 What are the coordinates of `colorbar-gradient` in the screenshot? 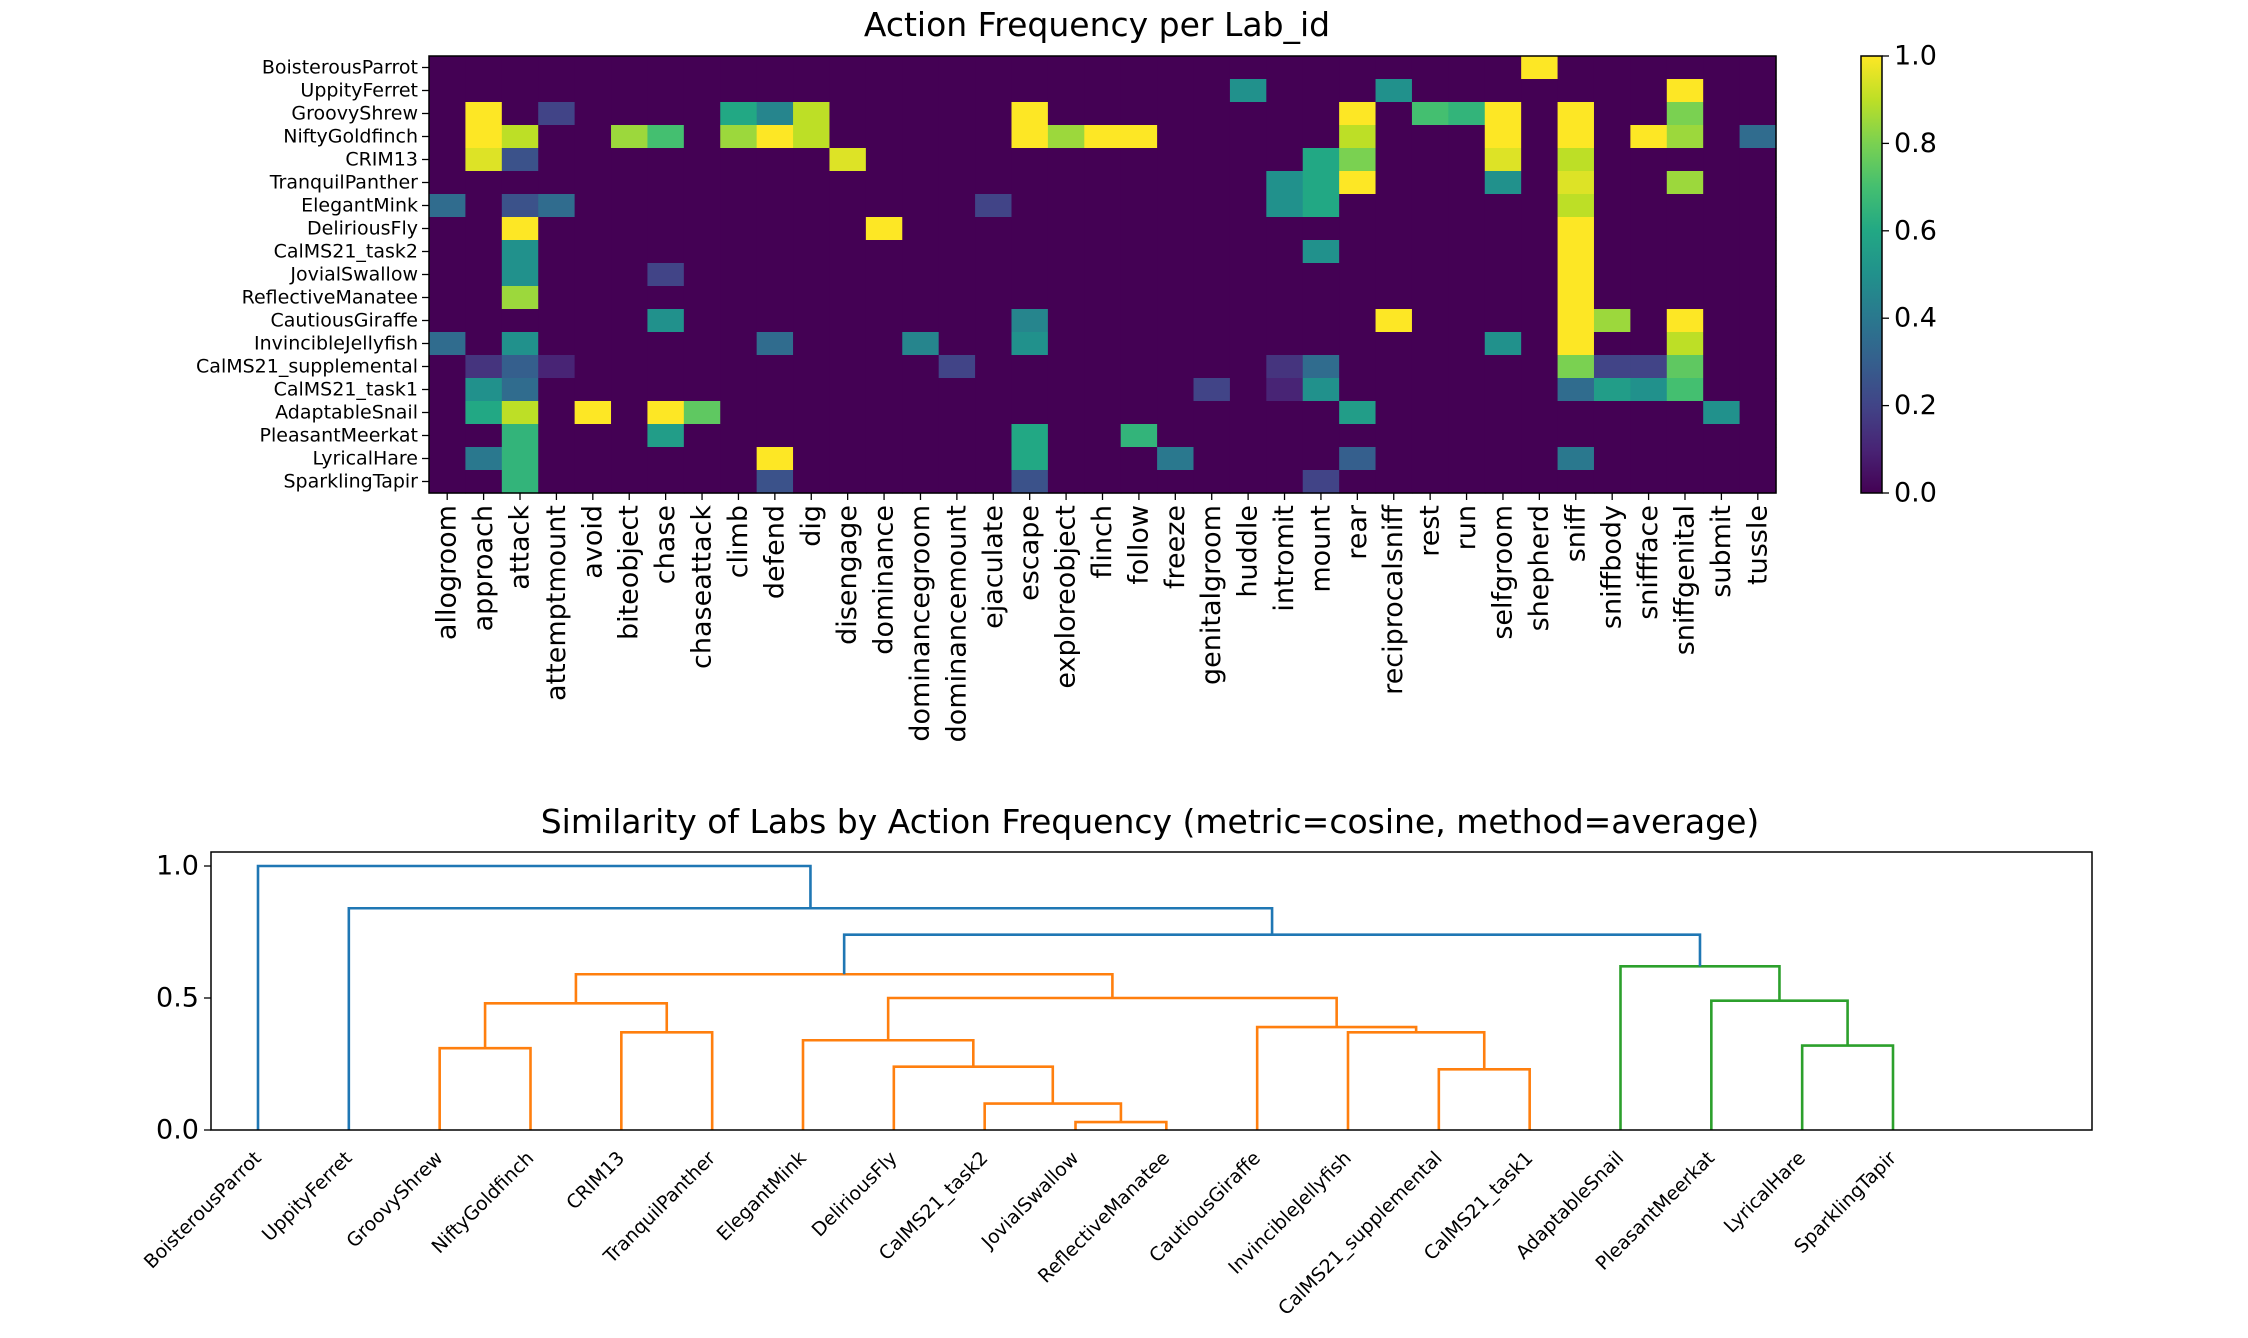 It's located at (1871, 274).